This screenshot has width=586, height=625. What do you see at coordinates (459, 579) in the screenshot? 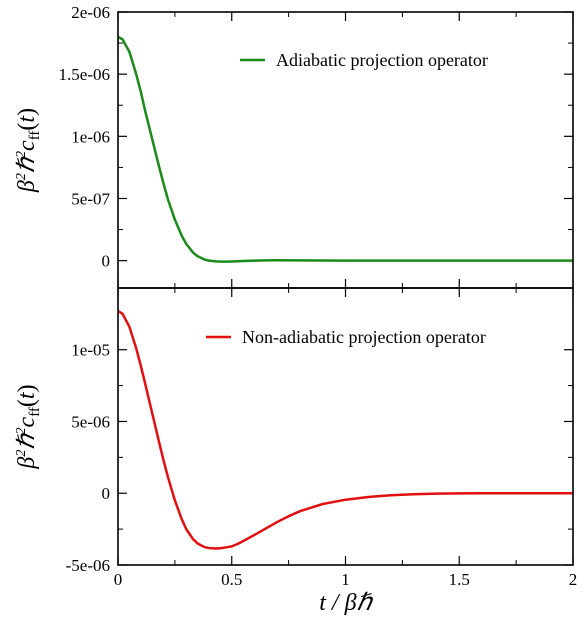
I see `x-tick-label: 1.5` at bounding box center [459, 579].